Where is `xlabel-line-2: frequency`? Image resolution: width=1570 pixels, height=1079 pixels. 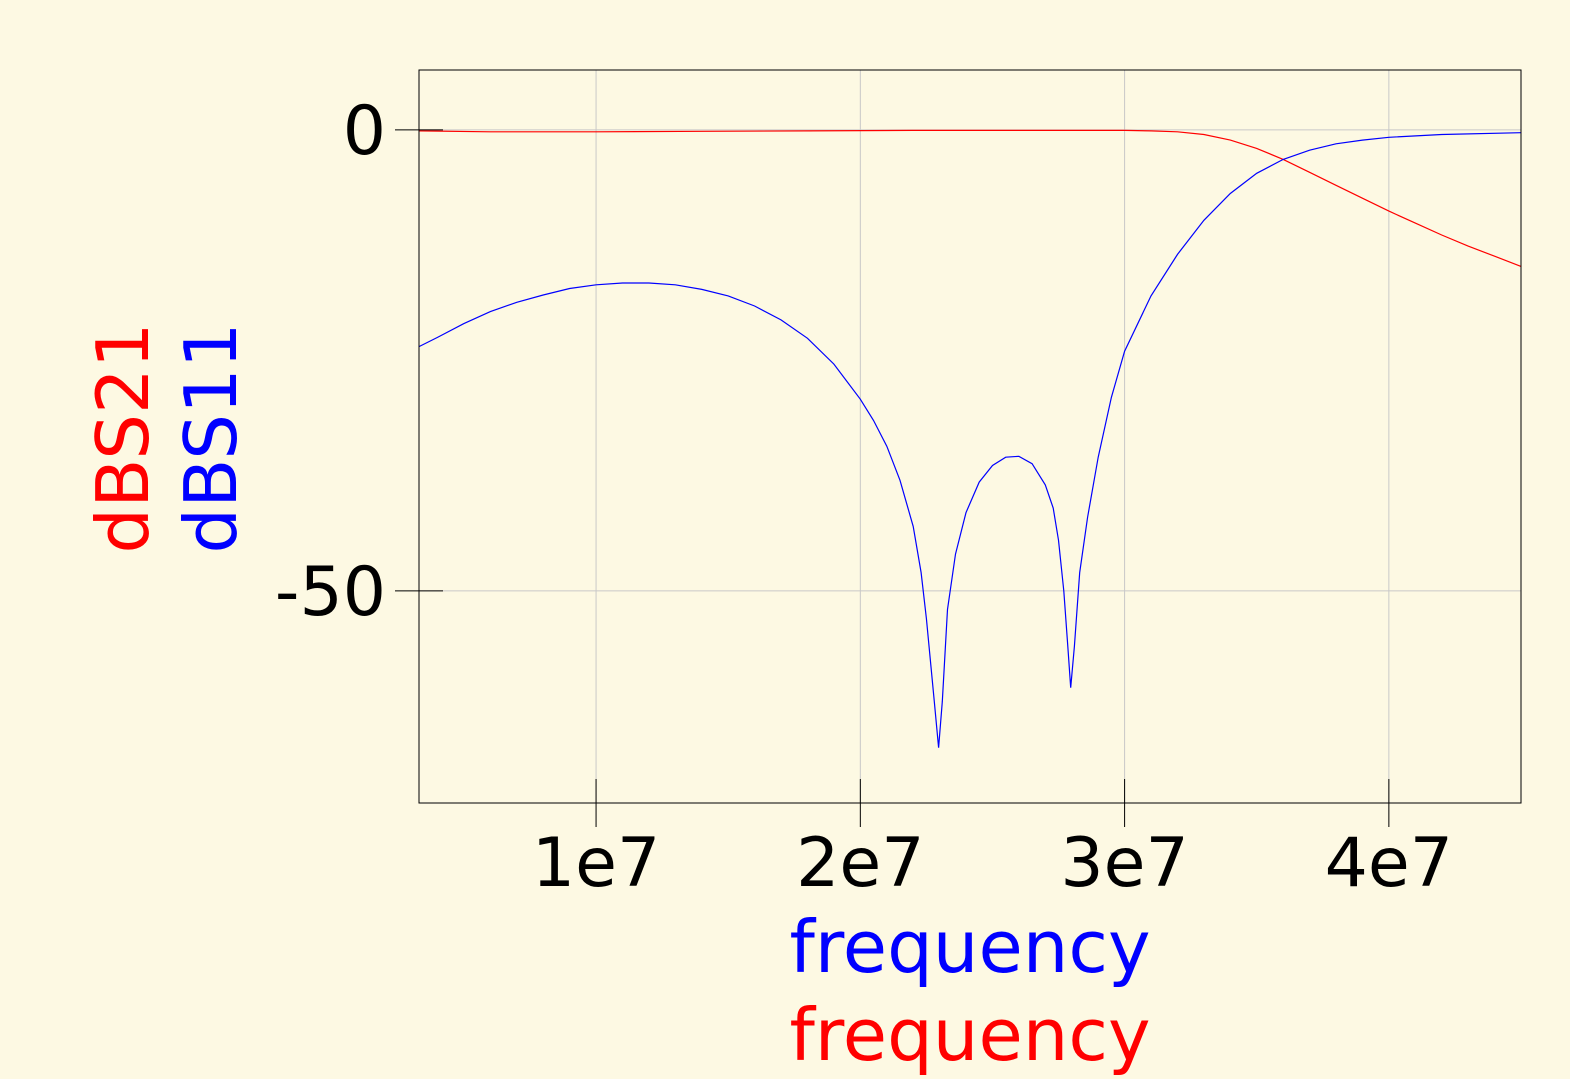 xlabel-line-2: frequency is located at coordinates (969, 1035).